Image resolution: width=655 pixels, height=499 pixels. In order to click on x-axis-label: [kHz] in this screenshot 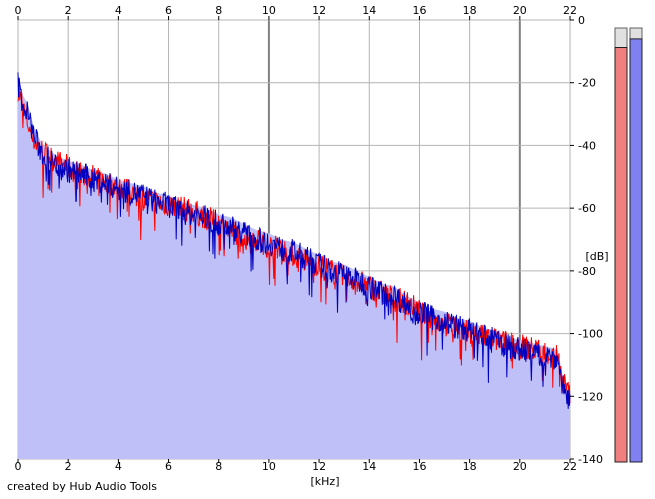, I will do `click(325, 481)`.